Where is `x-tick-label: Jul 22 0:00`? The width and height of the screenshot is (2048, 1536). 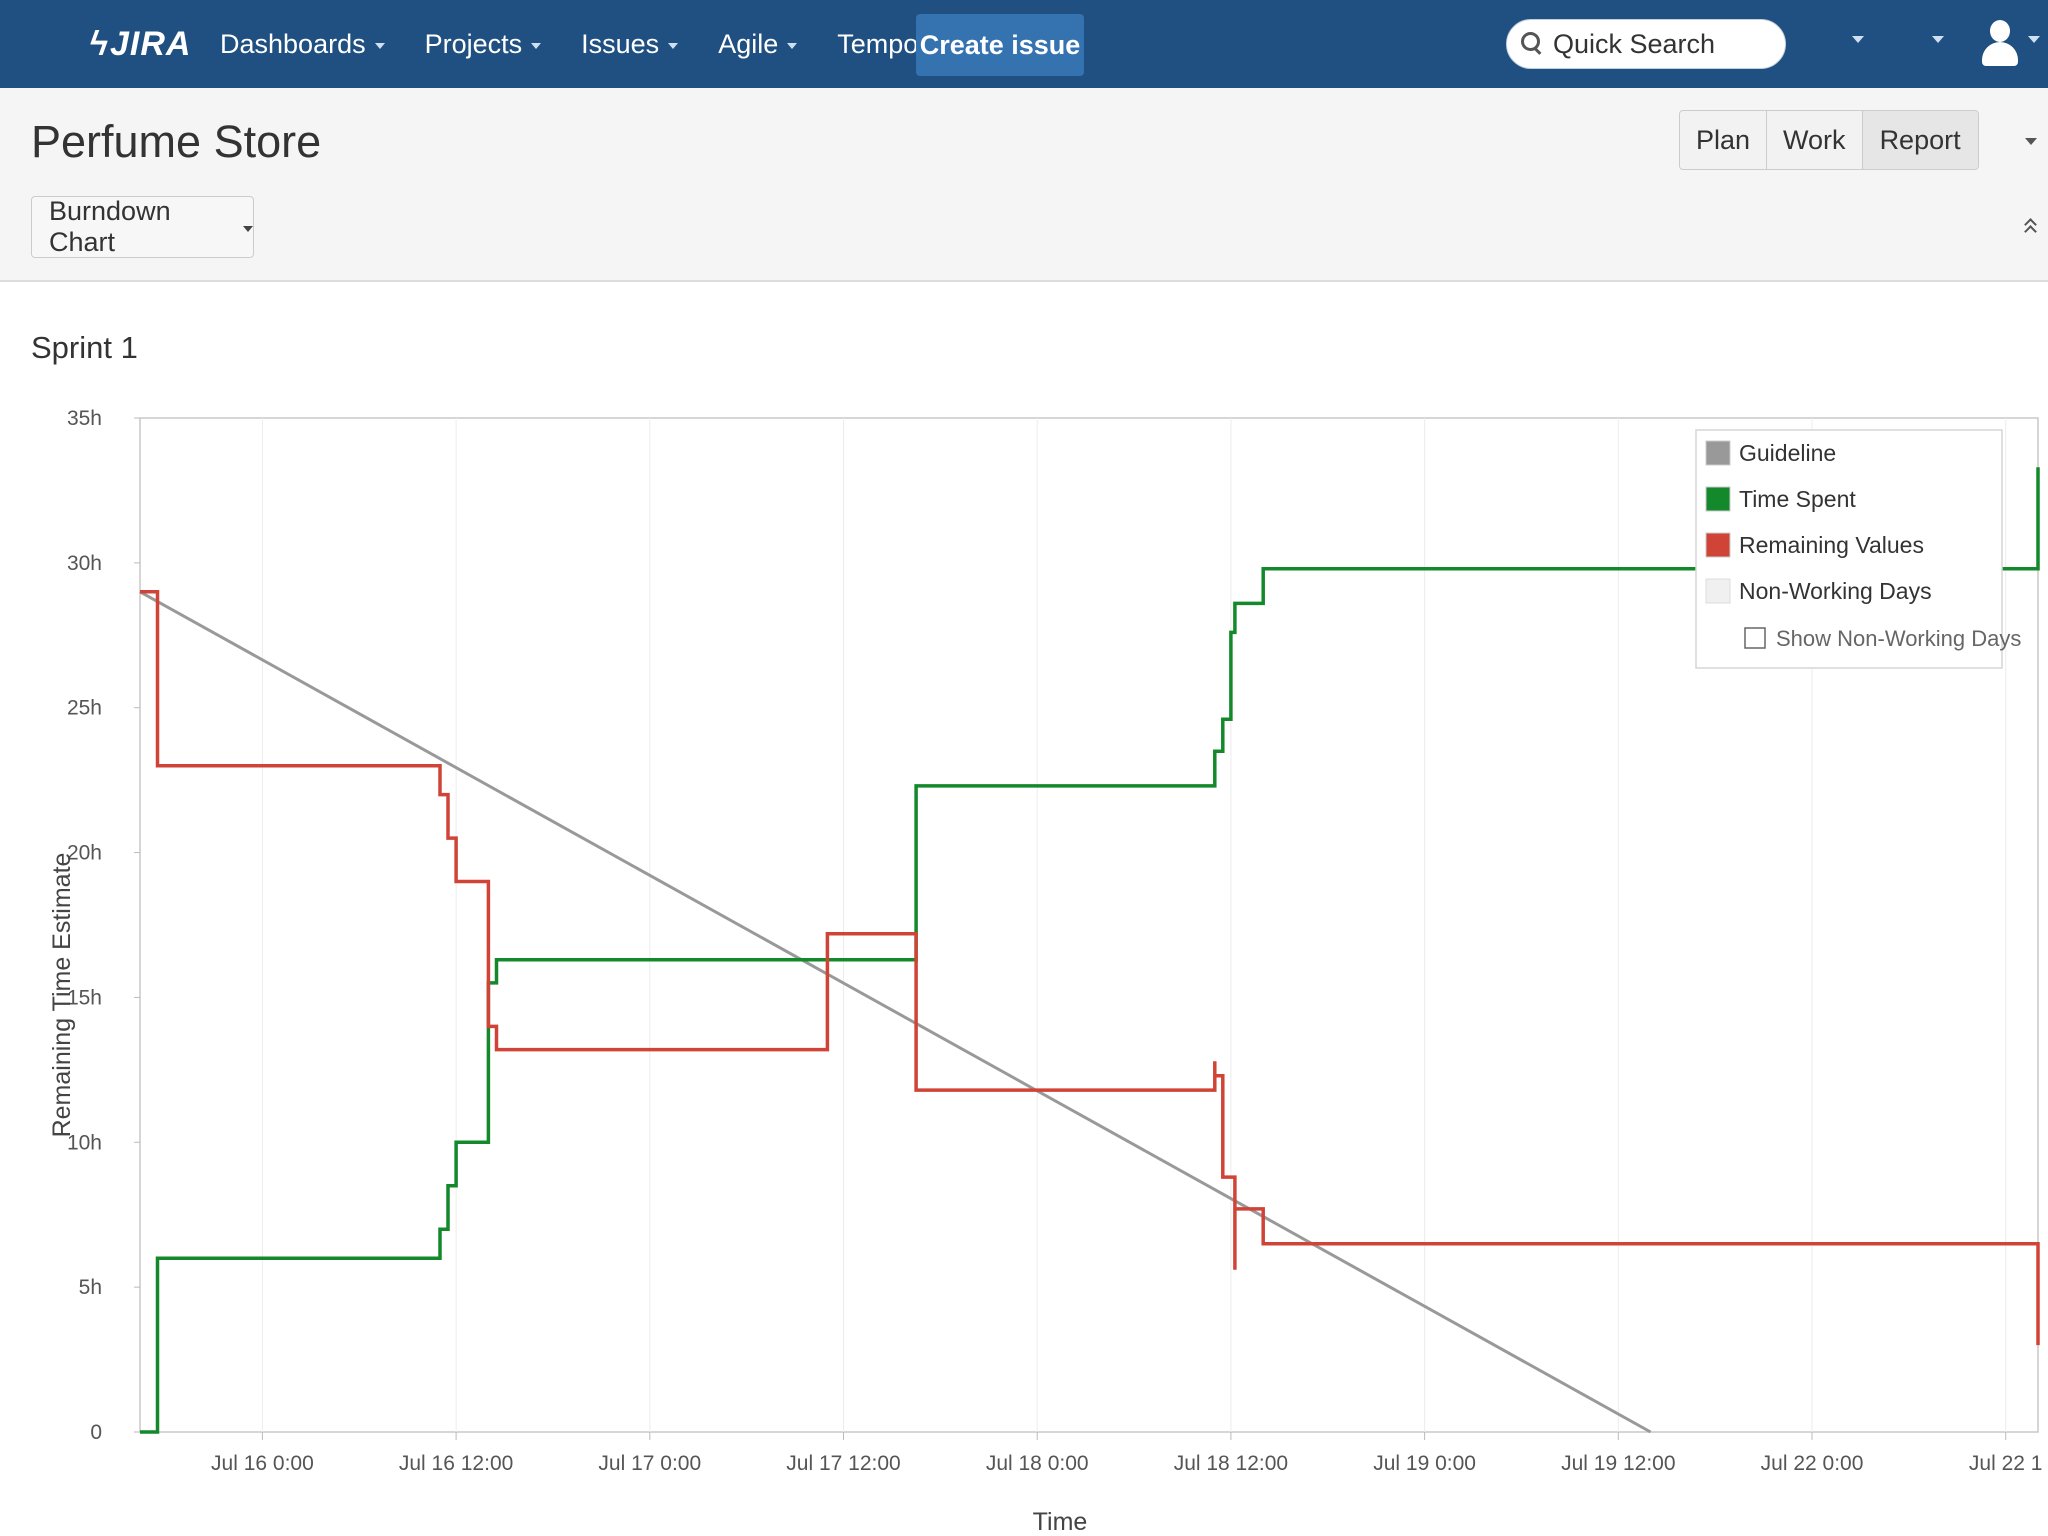 x-tick-label: Jul 22 0:00 is located at coordinates (1812, 1463).